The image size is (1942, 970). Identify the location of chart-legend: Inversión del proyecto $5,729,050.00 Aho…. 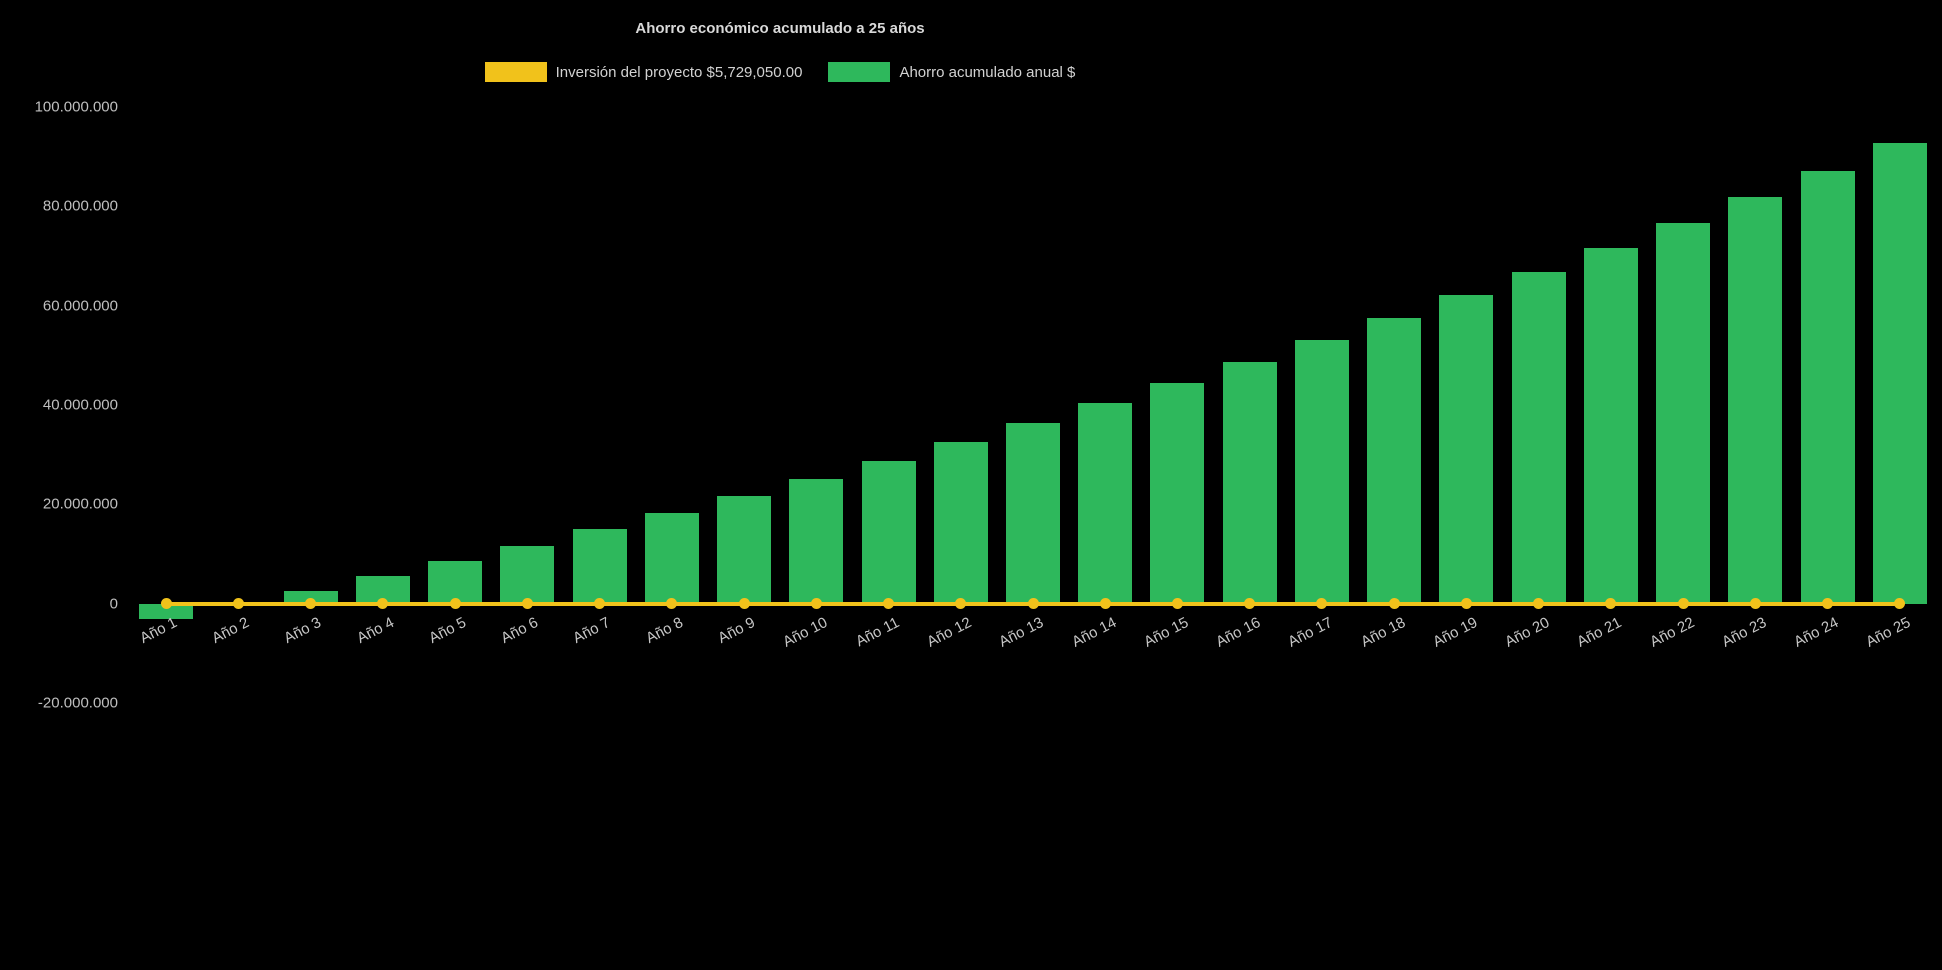
(780, 72).